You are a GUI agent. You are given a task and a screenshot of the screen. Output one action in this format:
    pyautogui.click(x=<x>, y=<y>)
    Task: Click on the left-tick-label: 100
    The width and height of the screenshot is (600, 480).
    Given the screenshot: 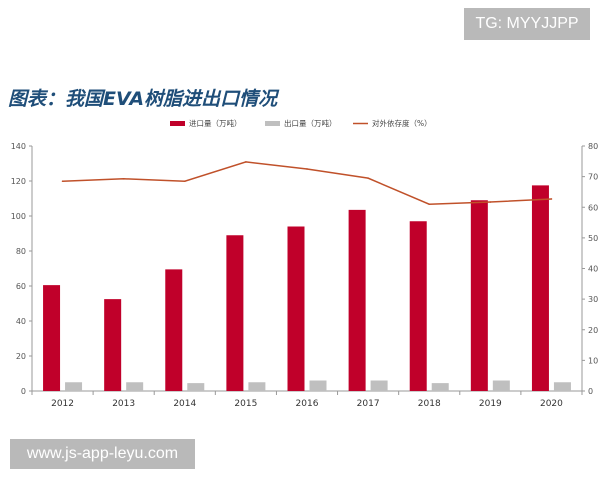 What is the action you would take?
    pyautogui.click(x=18, y=216)
    